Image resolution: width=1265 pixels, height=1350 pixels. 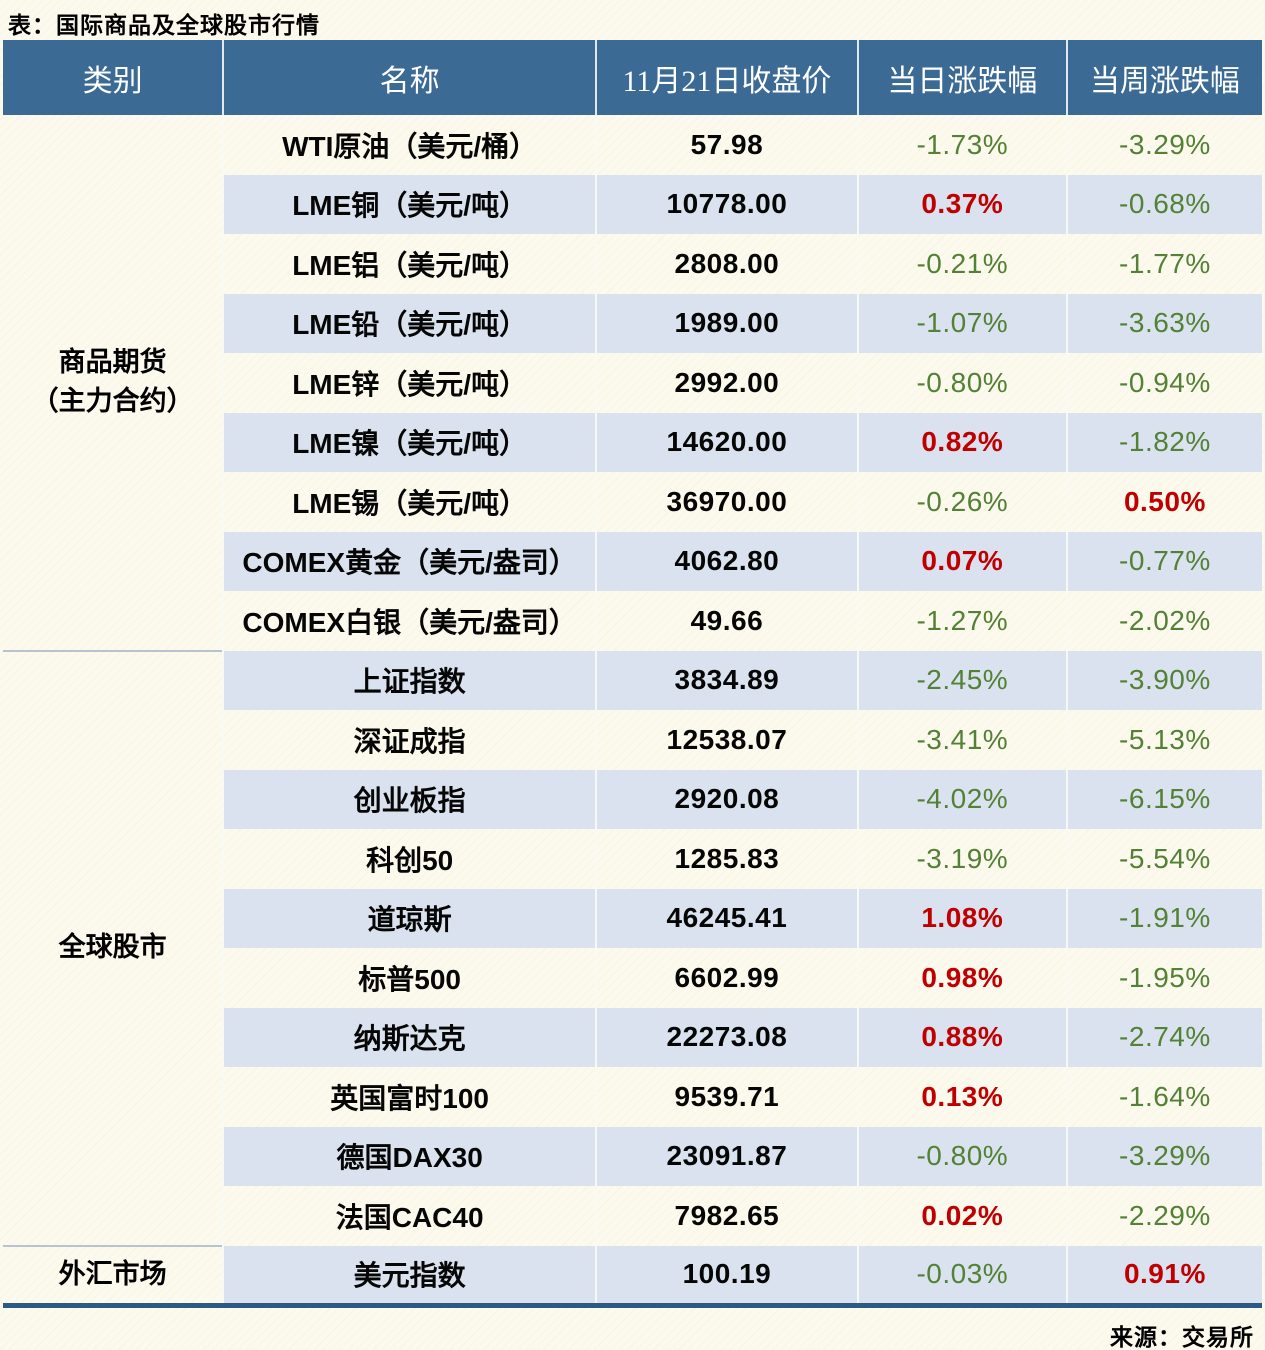 What do you see at coordinates (1165, 1096) in the screenshot?
I see `week-change-cell: -1.64%` at bounding box center [1165, 1096].